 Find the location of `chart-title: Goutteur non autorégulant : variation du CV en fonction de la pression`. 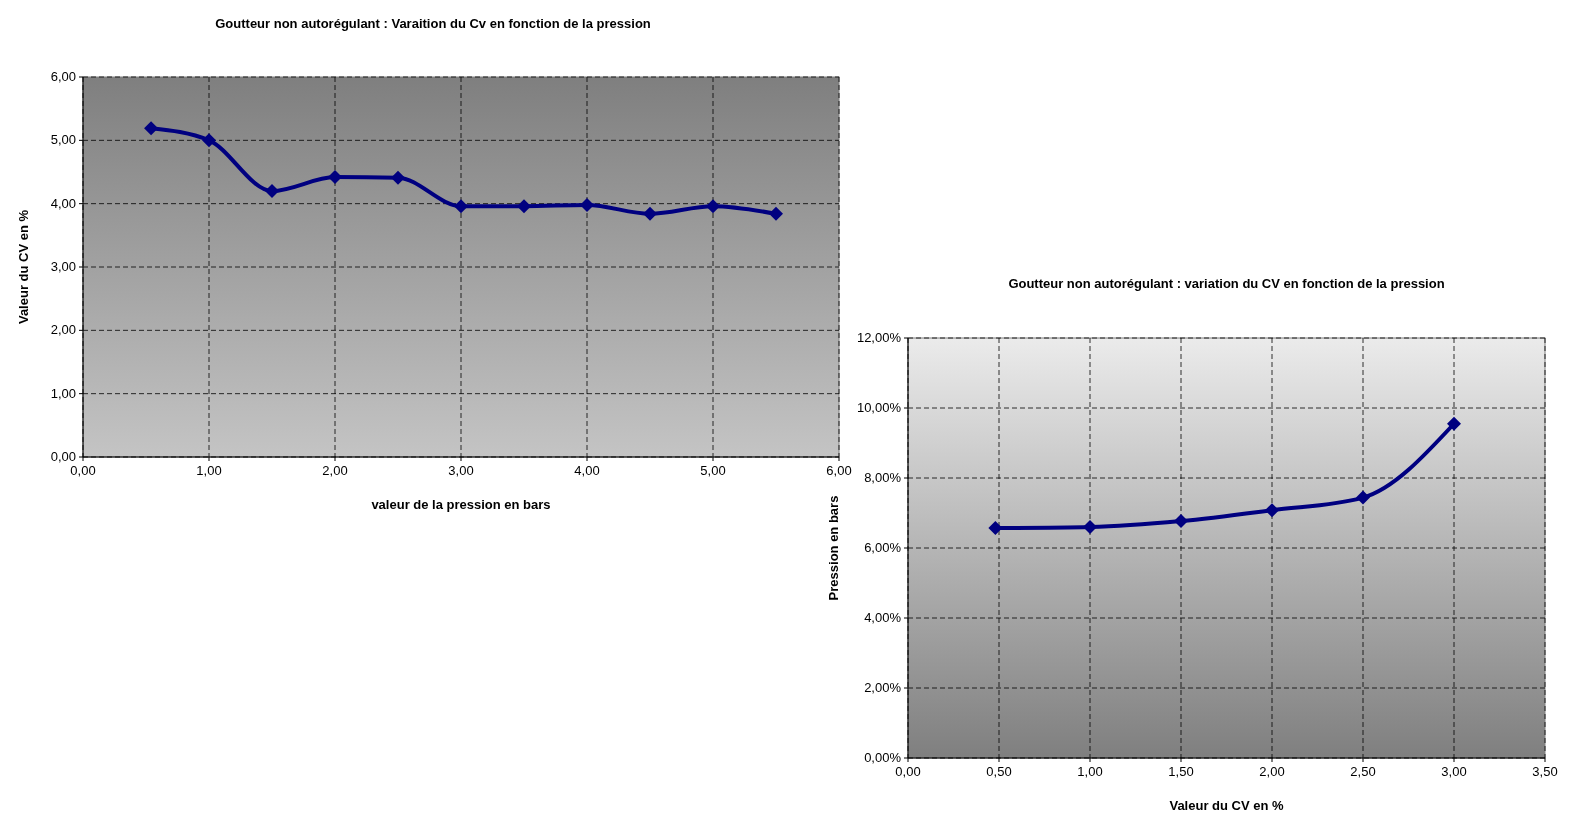

chart-title: Goutteur non autorégulant : variation du CV en fonction de la pression is located at coordinates (1226, 283).